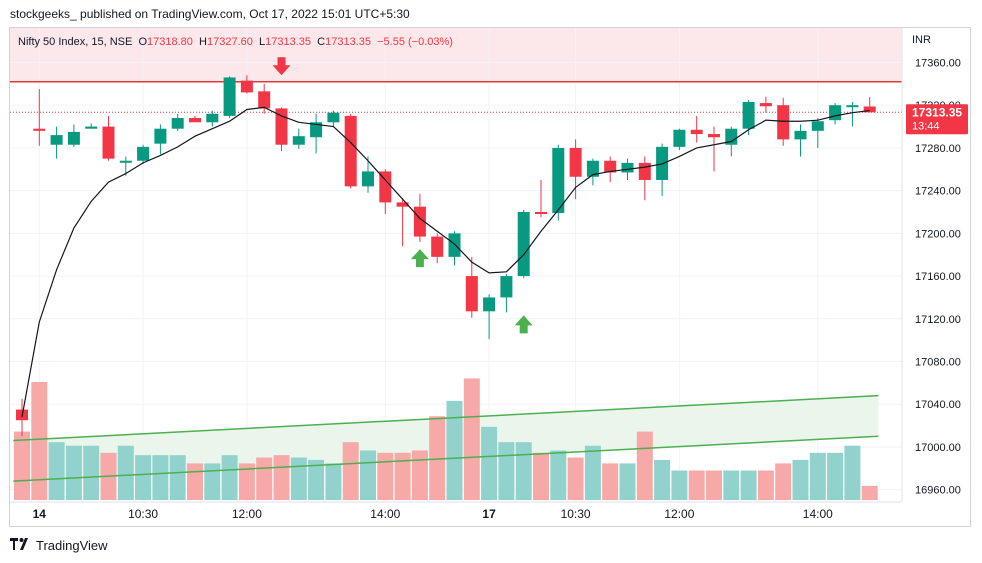  I want to click on close-value: 17313.35, so click(348, 42).